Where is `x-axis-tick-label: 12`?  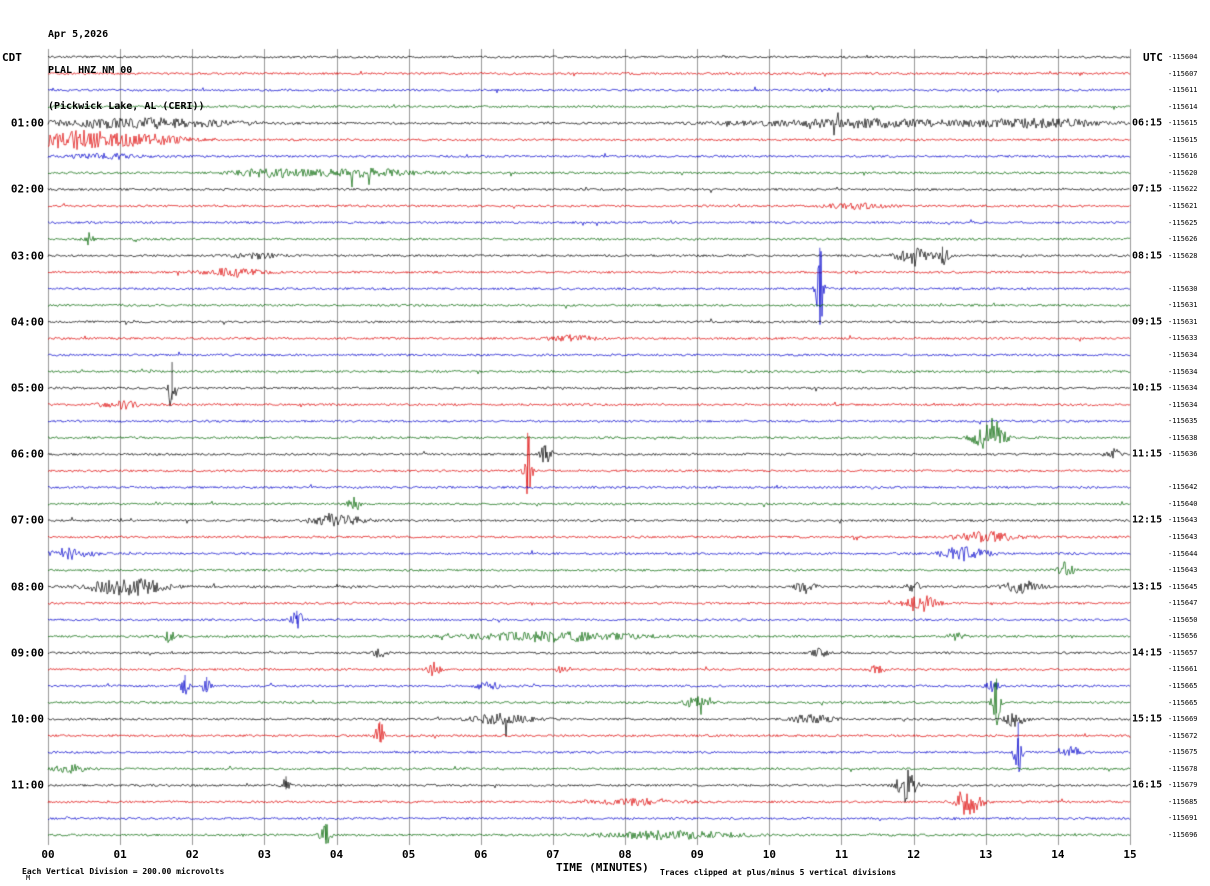 x-axis-tick-label: 12 is located at coordinates (913, 854).